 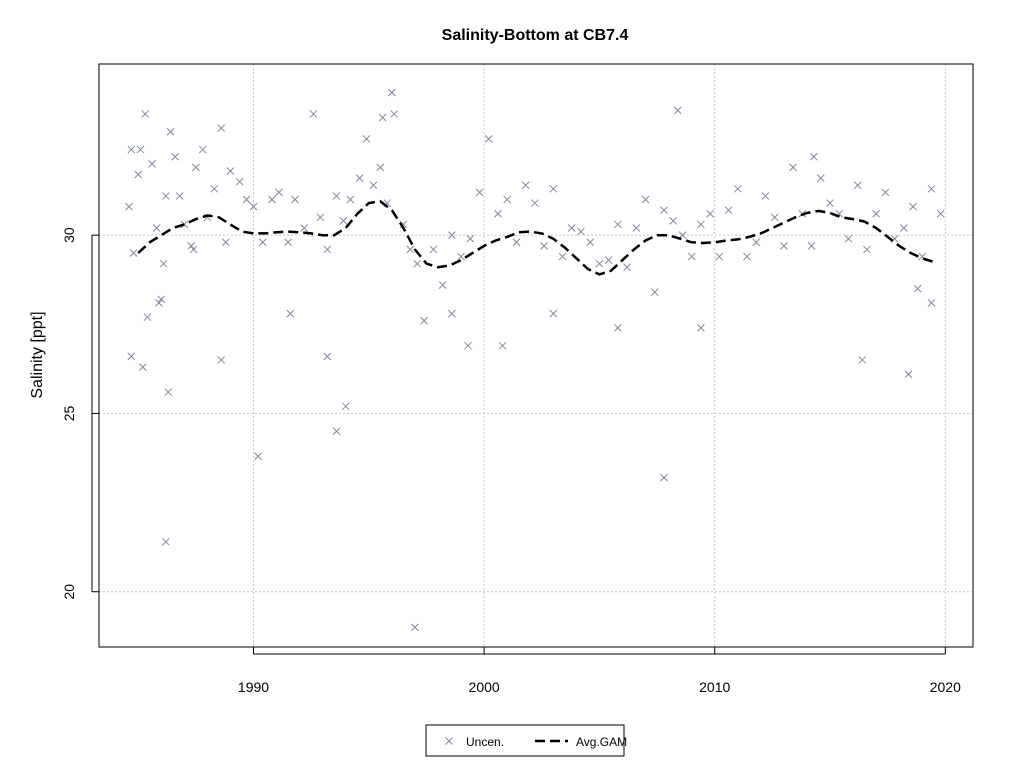 I want to click on gam-line, so click(x=536, y=237).